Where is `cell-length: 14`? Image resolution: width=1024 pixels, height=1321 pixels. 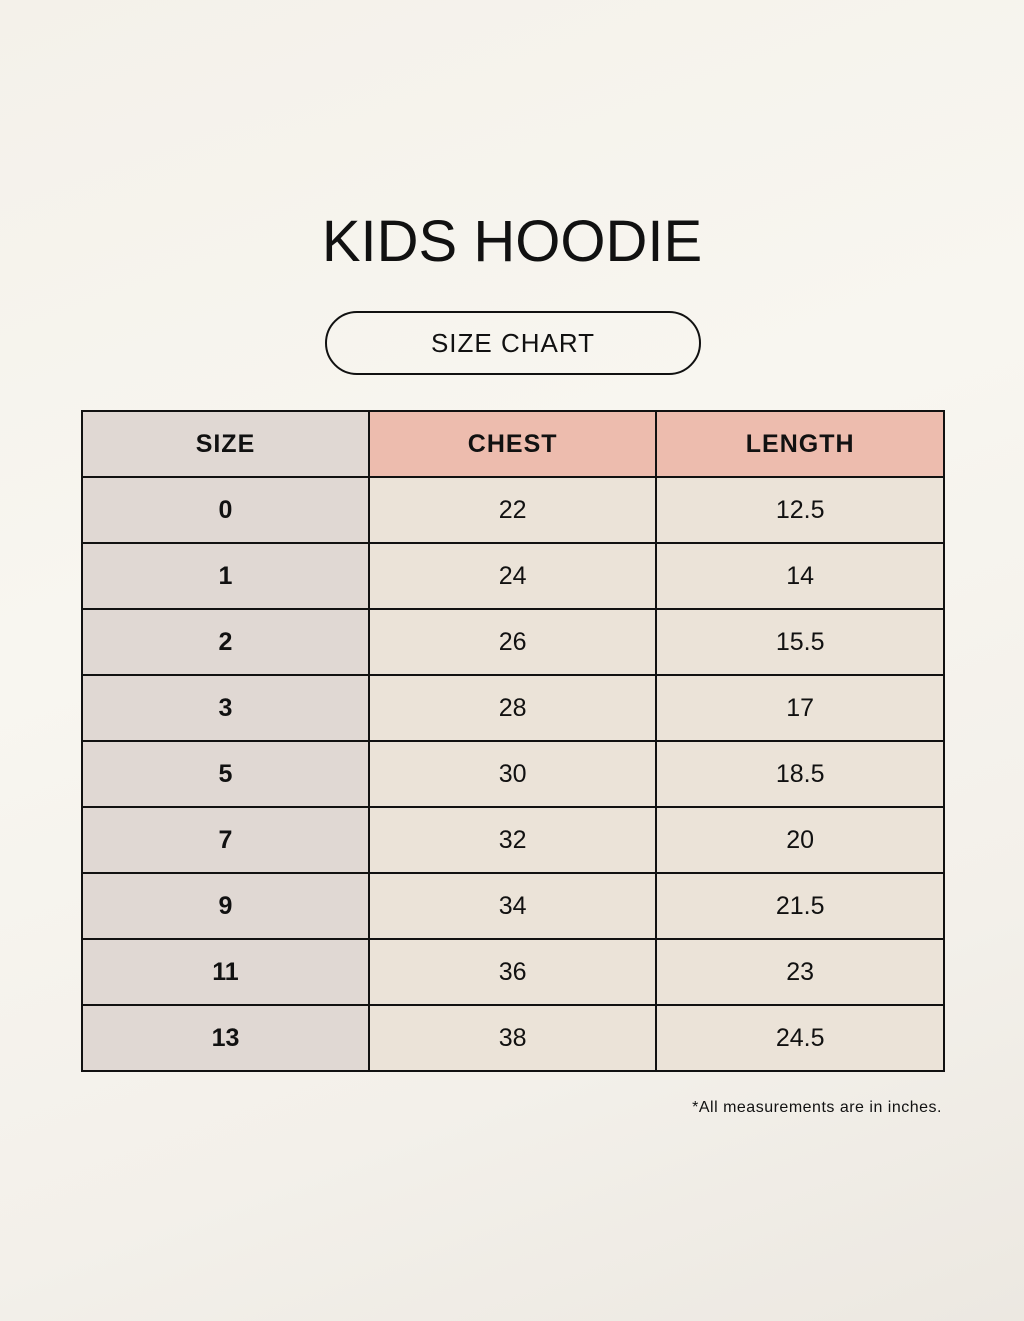 cell-length: 14 is located at coordinates (800, 576).